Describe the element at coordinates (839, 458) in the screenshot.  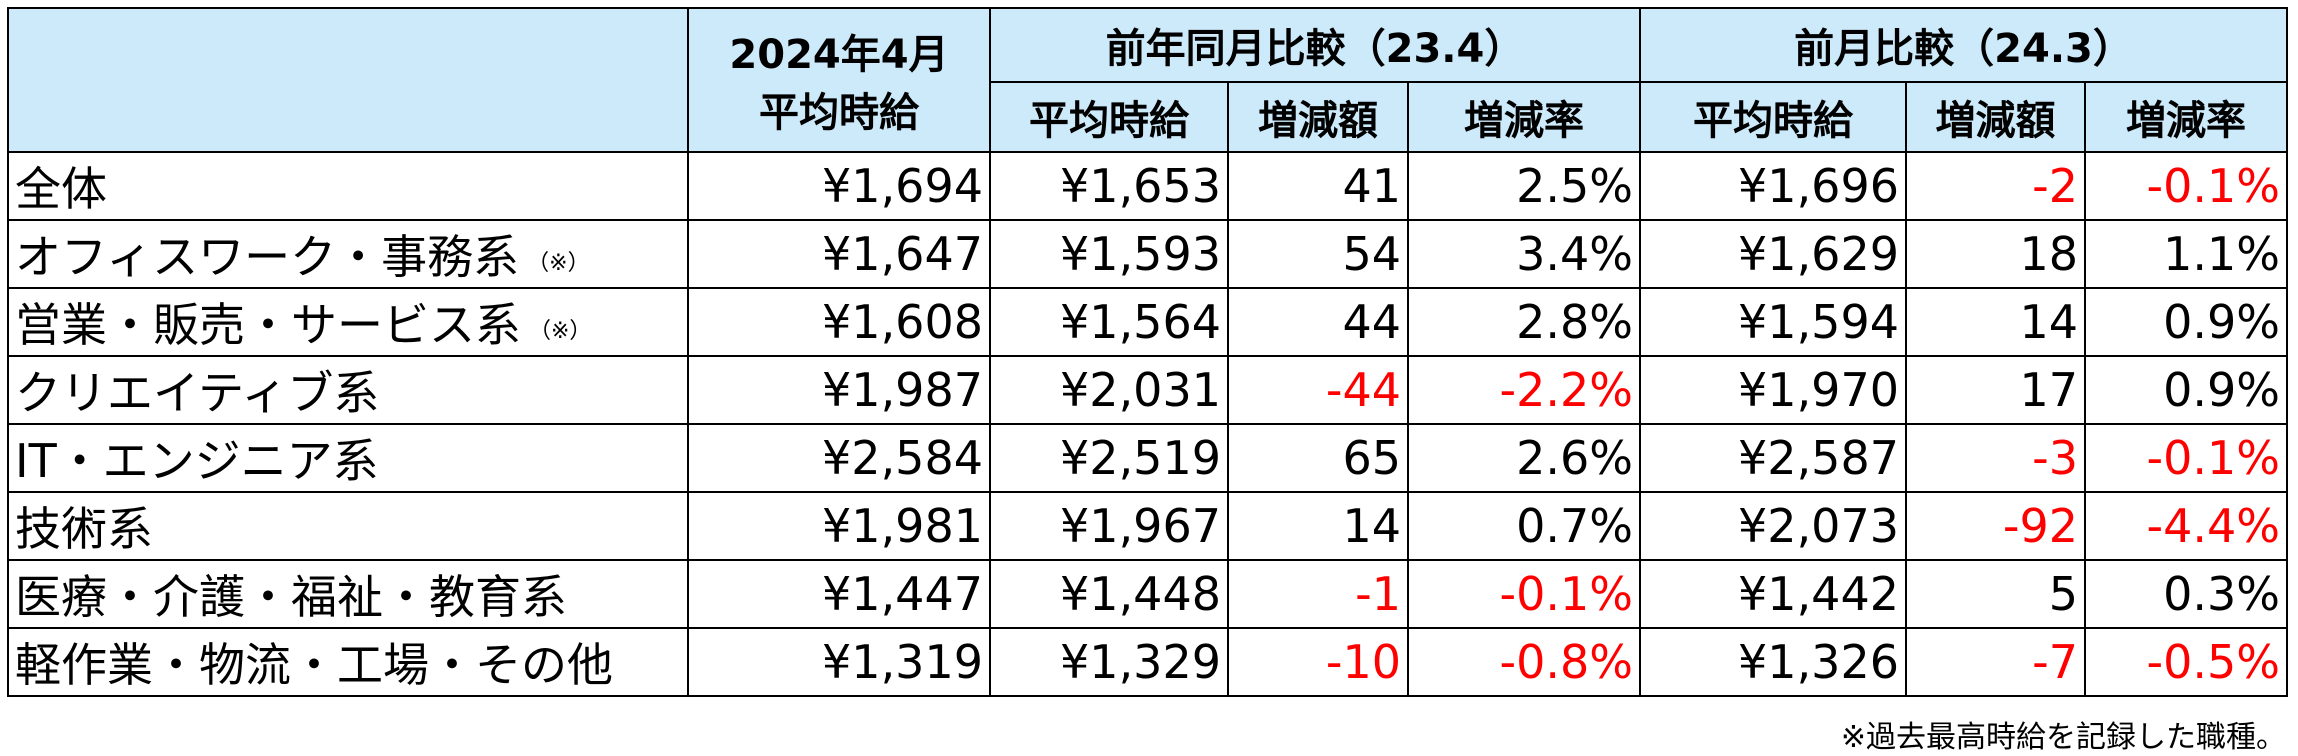
I see `value-cell: ¥2,584` at that location.